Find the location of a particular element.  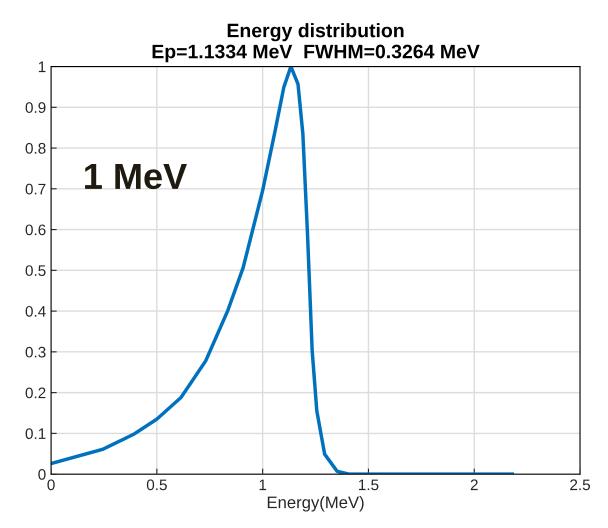

x-tick-label: 0 is located at coordinates (51, 484).